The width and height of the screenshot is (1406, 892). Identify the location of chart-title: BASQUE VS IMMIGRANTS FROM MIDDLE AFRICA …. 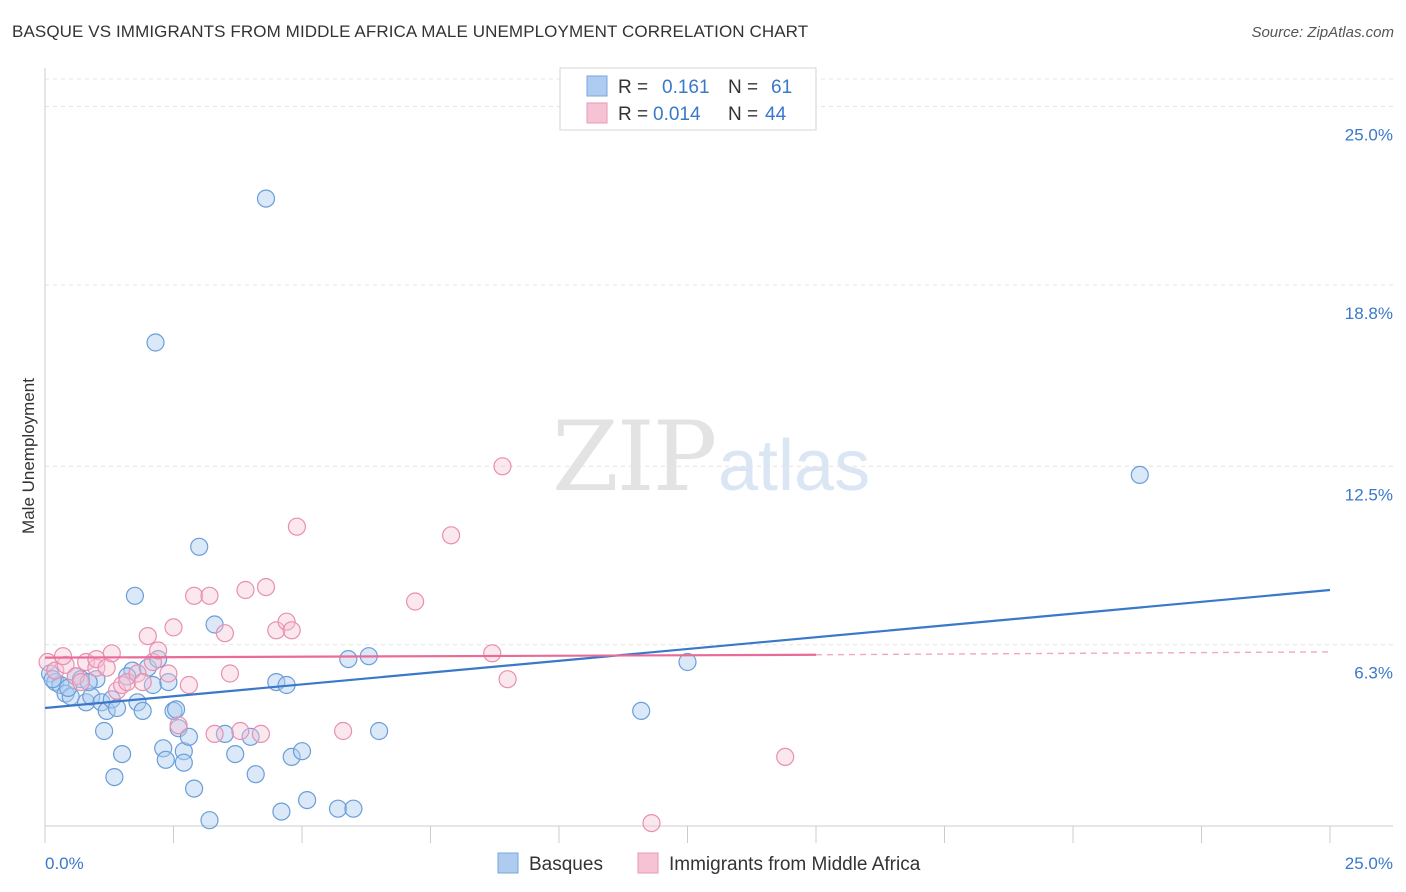
(410, 31).